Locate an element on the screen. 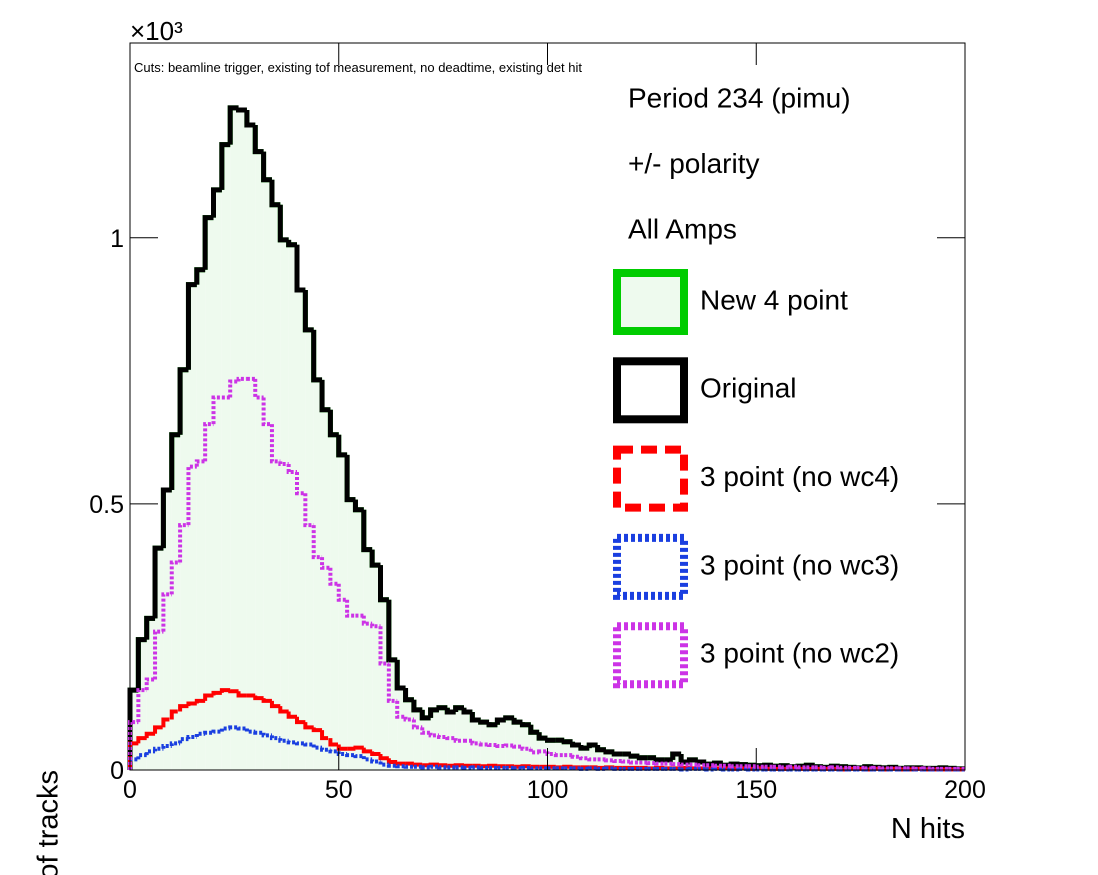 This screenshot has height=875, width=1098. legend-label: 3 point (no wc2) is located at coordinates (799, 653).